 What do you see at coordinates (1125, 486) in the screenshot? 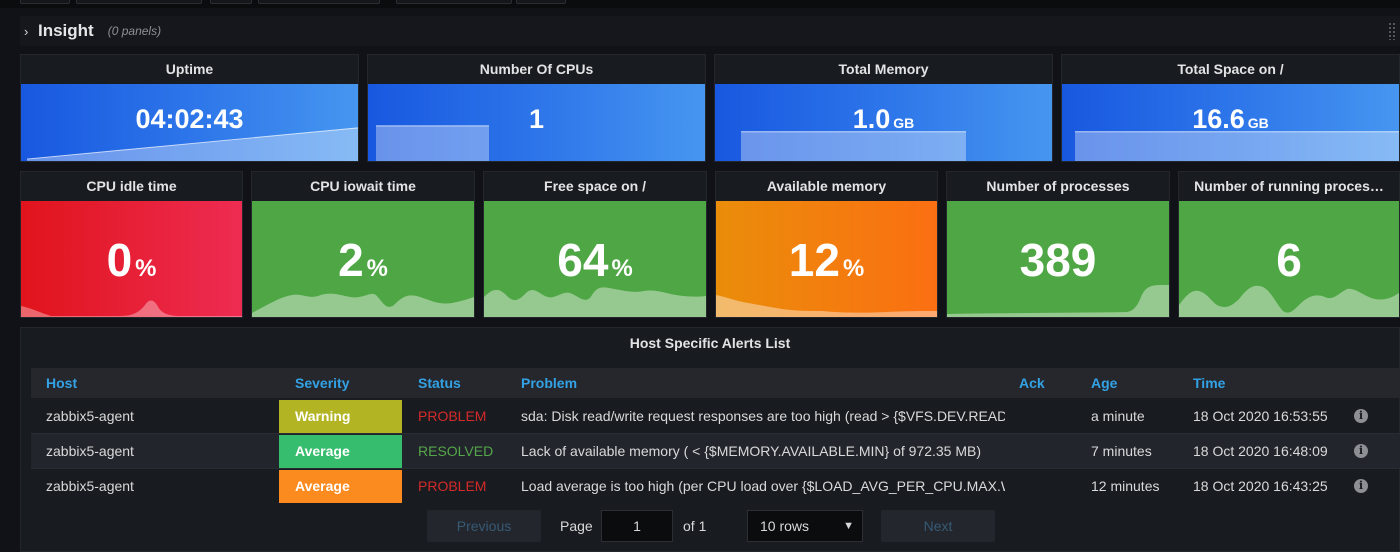
I see `age-cell: 12 minutes` at bounding box center [1125, 486].